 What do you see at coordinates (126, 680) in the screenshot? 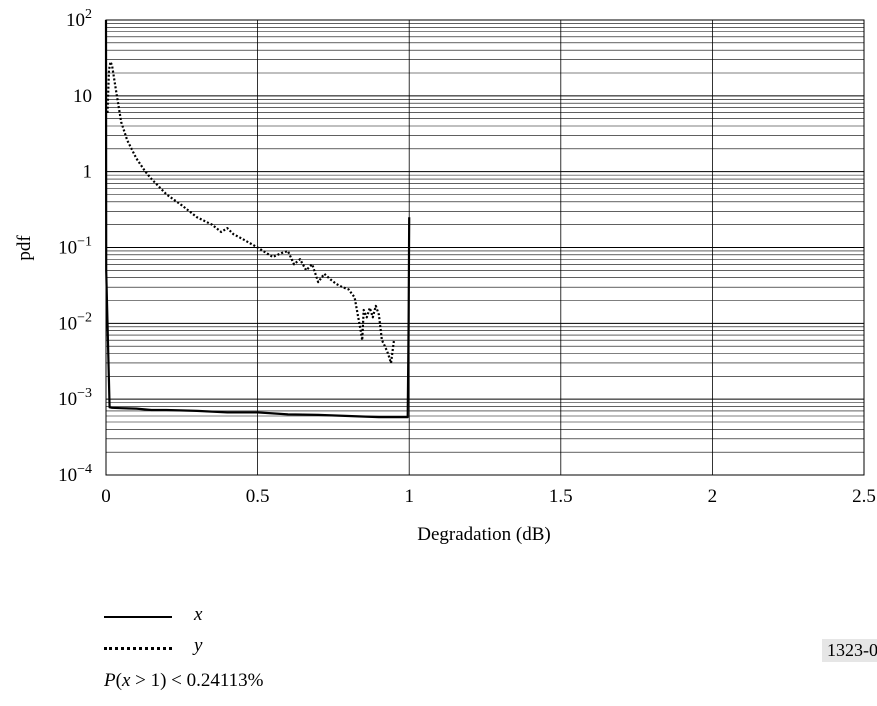
I see `note-var-x: x` at bounding box center [126, 680].